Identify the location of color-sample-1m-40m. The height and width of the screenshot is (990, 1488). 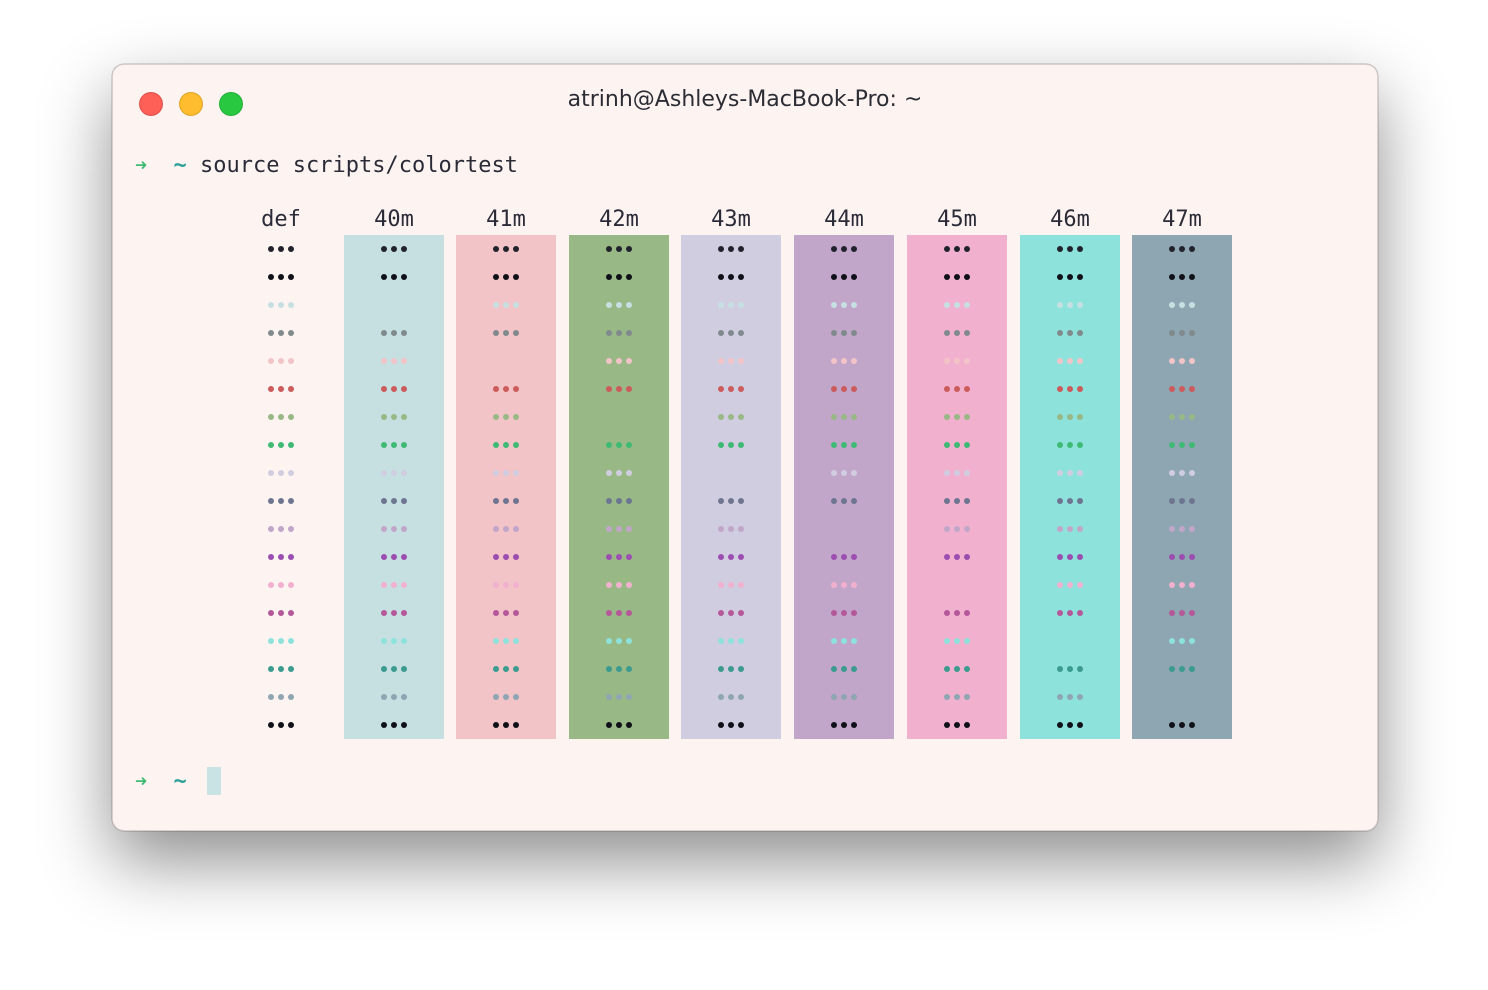
(394, 279).